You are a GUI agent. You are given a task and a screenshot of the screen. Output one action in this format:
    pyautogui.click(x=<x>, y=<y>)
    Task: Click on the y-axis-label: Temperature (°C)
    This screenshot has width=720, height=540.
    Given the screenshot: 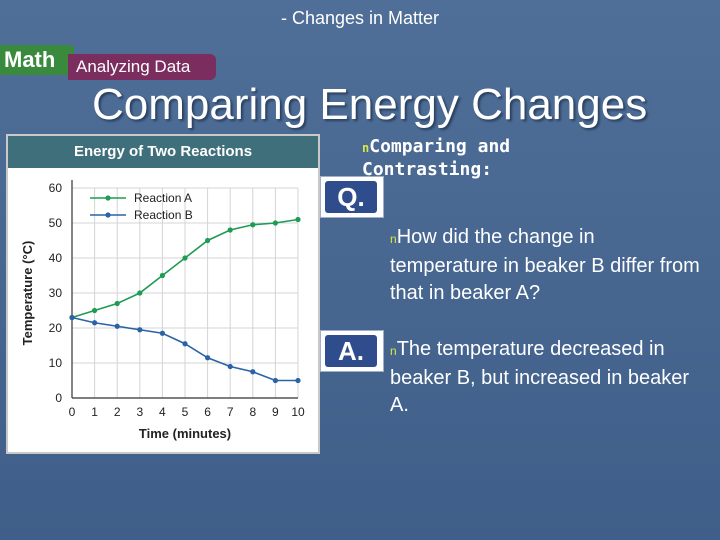 What is the action you would take?
    pyautogui.click(x=27, y=293)
    